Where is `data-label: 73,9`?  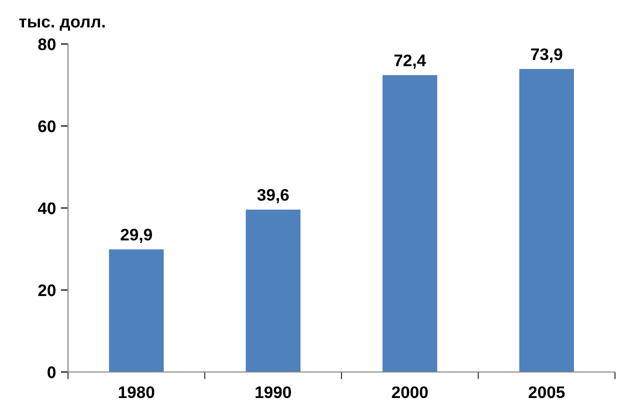 data-label: 73,9 is located at coordinates (546, 55).